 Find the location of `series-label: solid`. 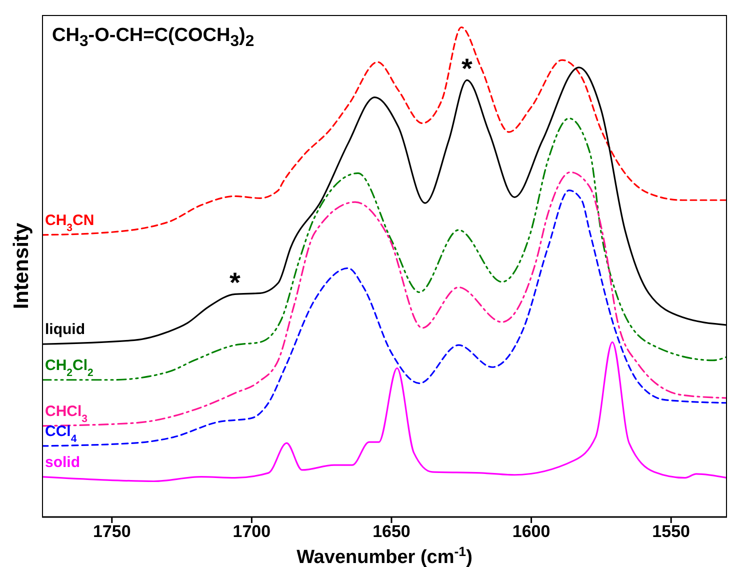

series-label: solid is located at coordinates (62, 462).